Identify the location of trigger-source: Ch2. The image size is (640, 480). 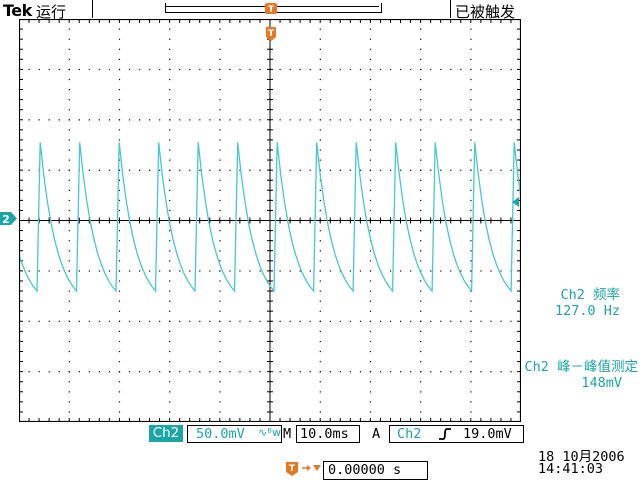
(409, 434).